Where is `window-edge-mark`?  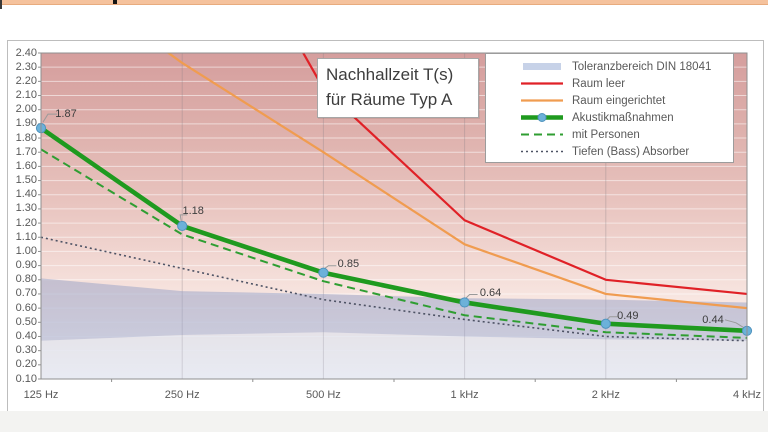 window-edge-mark is located at coordinates (1, 4).